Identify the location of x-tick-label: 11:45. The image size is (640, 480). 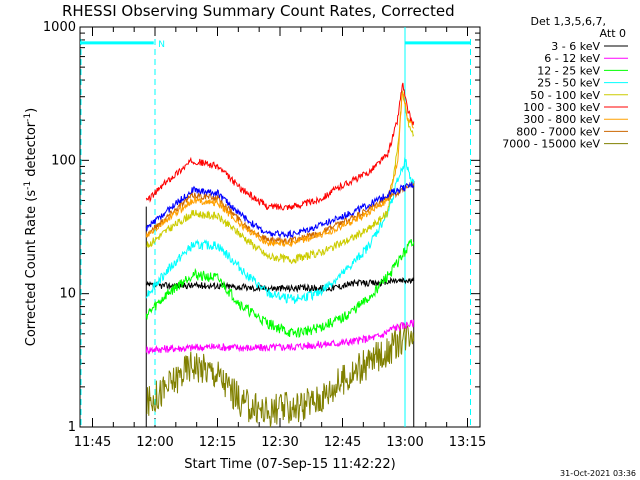
(92, 442).